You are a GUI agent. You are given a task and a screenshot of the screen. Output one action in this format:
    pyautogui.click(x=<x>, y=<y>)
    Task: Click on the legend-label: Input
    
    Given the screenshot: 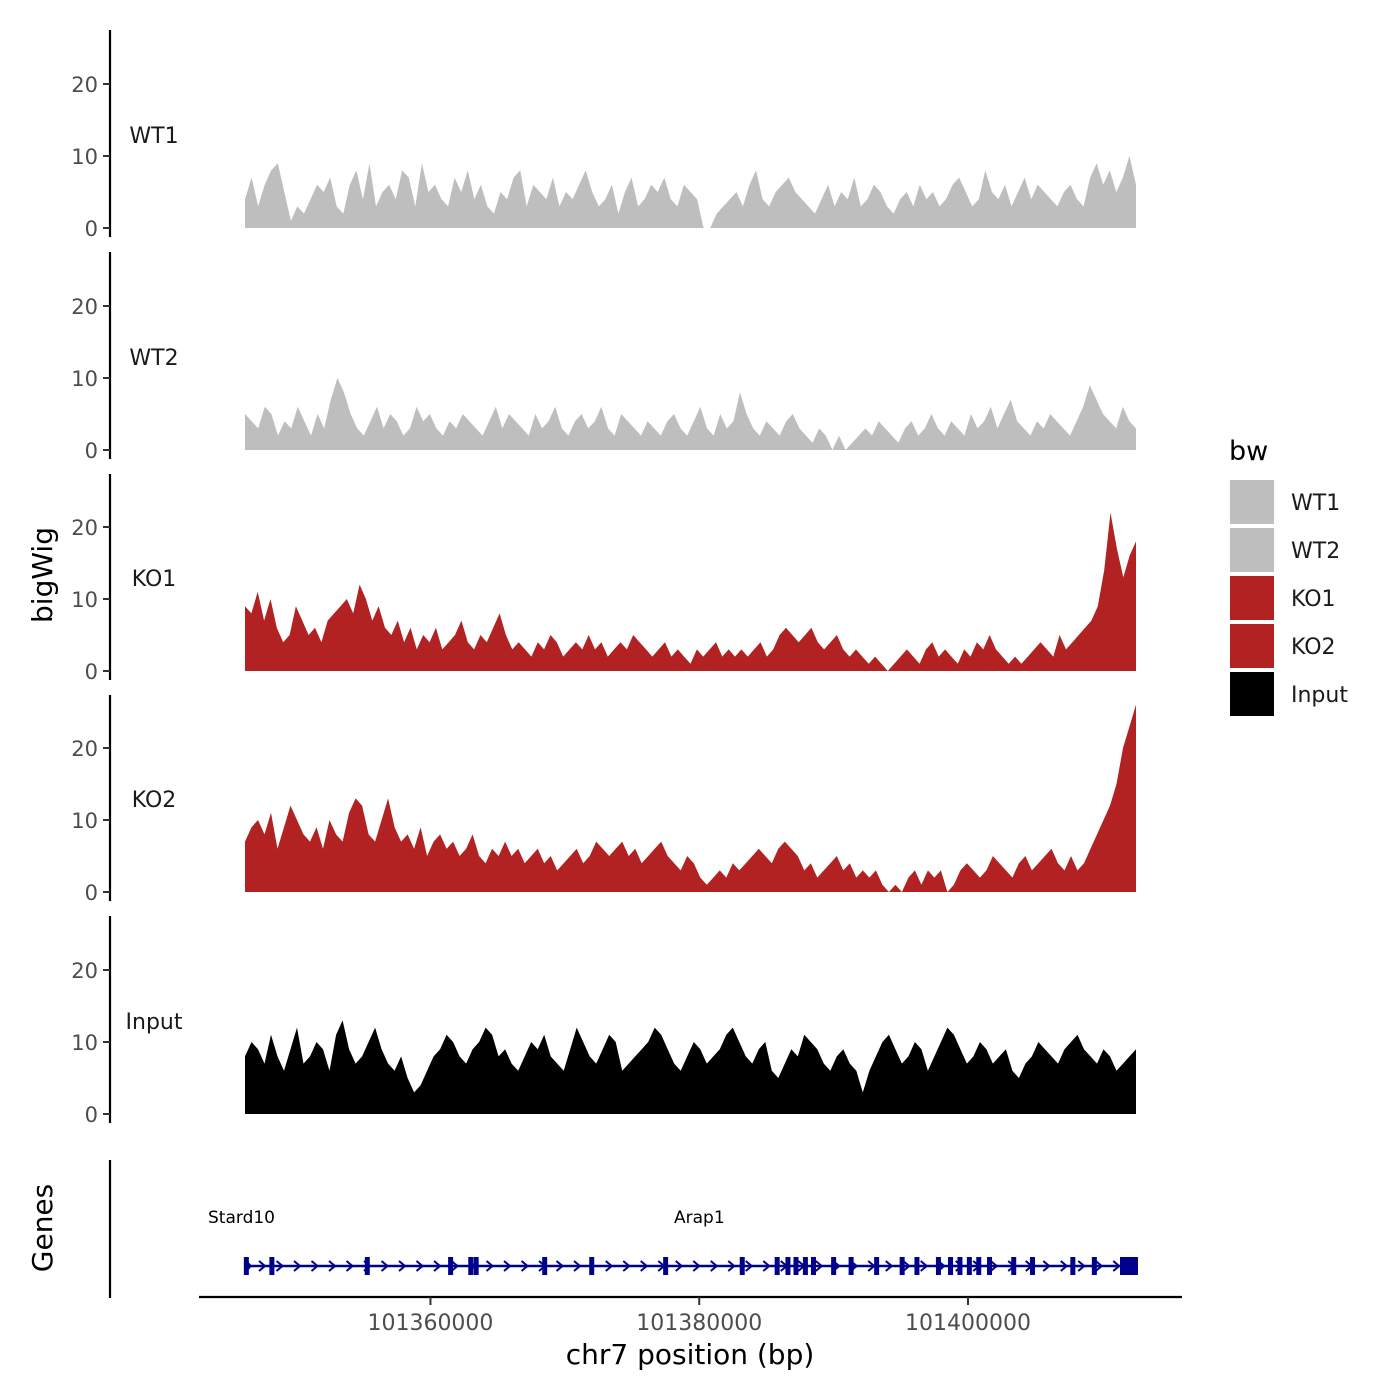 What is the action you would take?
    pyautogui.click(x=1319, y=695)
    